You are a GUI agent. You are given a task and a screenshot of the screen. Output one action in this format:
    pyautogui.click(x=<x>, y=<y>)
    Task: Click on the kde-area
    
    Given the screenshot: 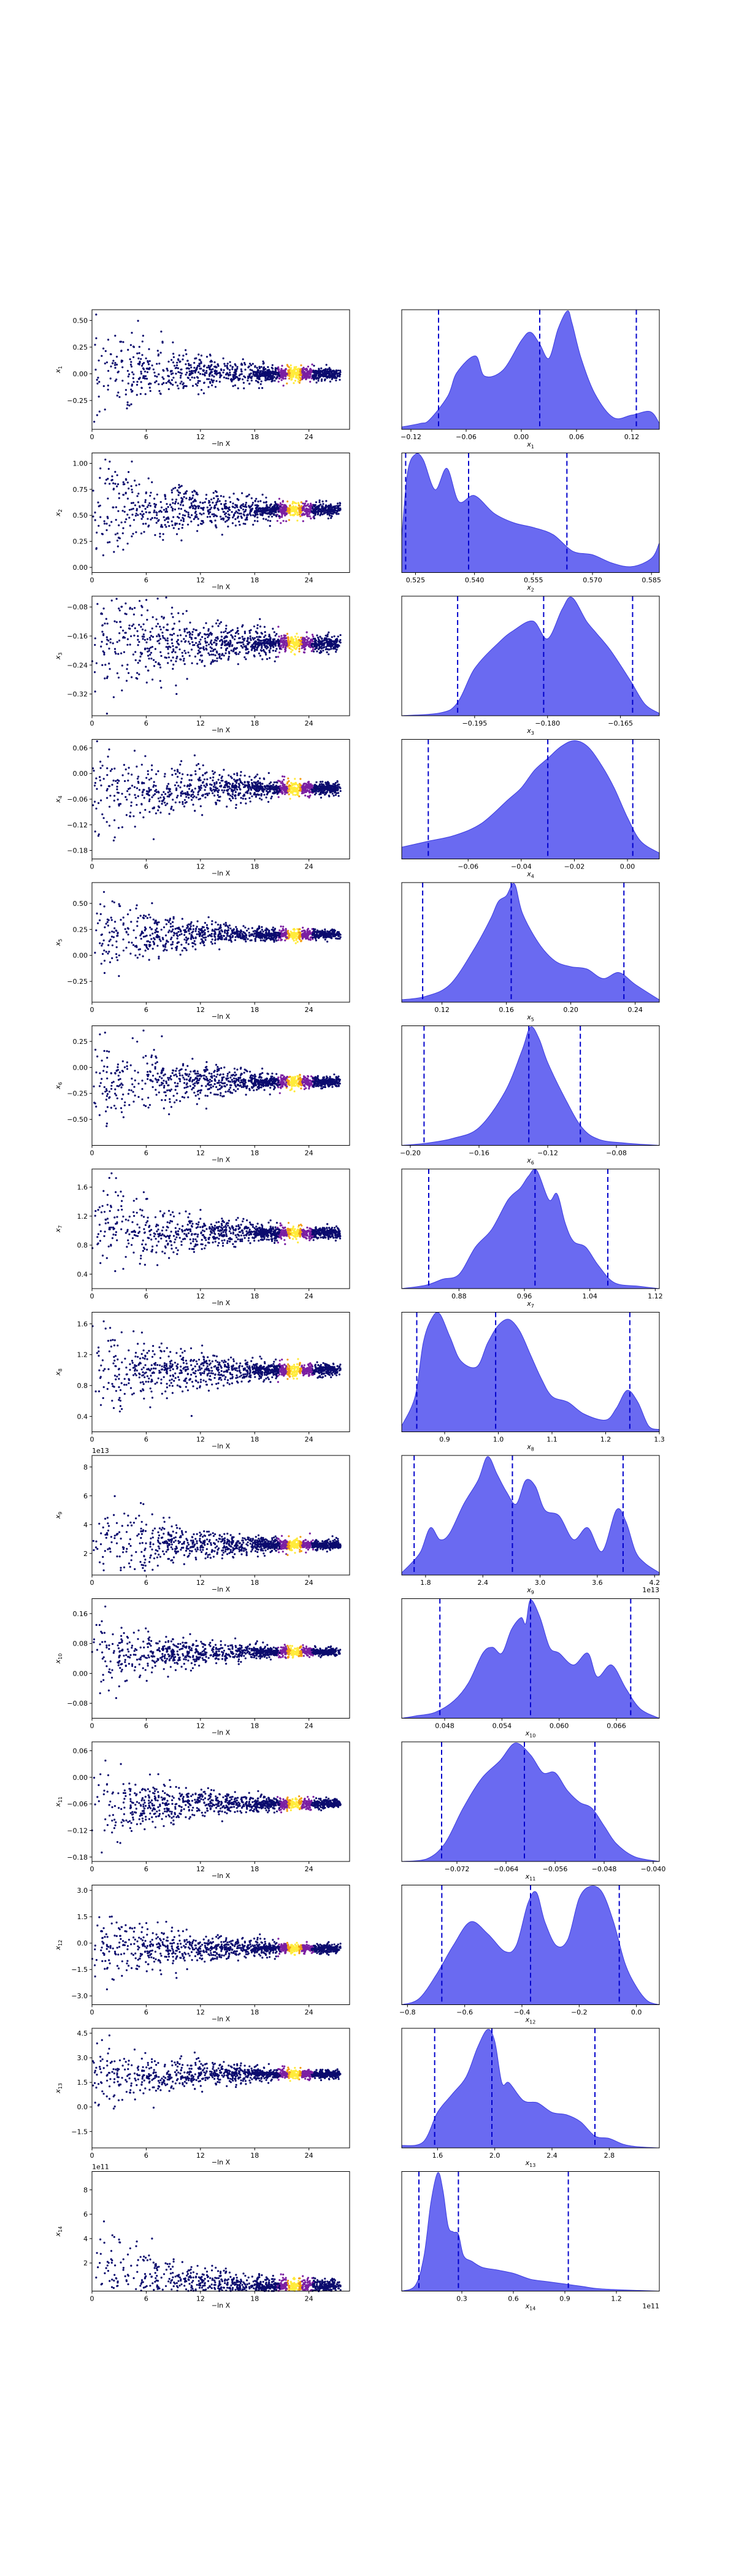 What is the action you would take?
    pyautogui.click(x=530, y=799)
    